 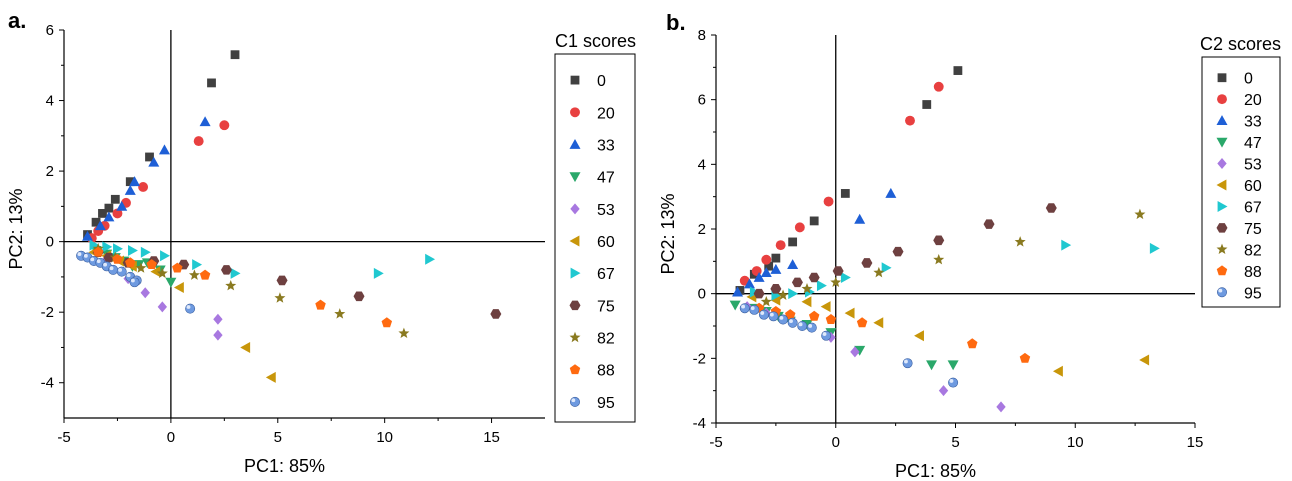 I want to click on legend-item-95: 95, so click(x=592, y=403).